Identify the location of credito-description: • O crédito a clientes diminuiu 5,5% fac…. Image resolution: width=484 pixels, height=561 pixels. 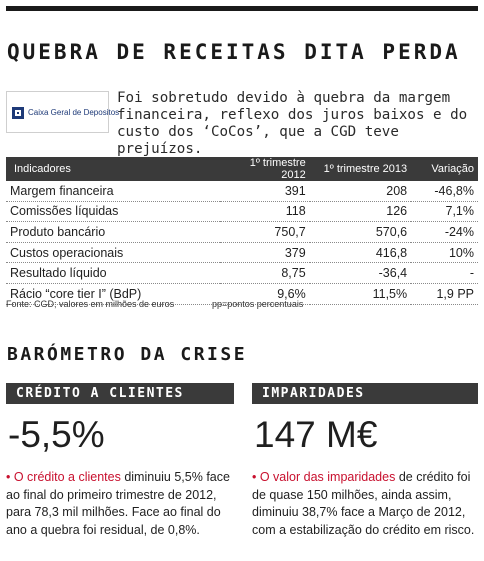
(122, 504).